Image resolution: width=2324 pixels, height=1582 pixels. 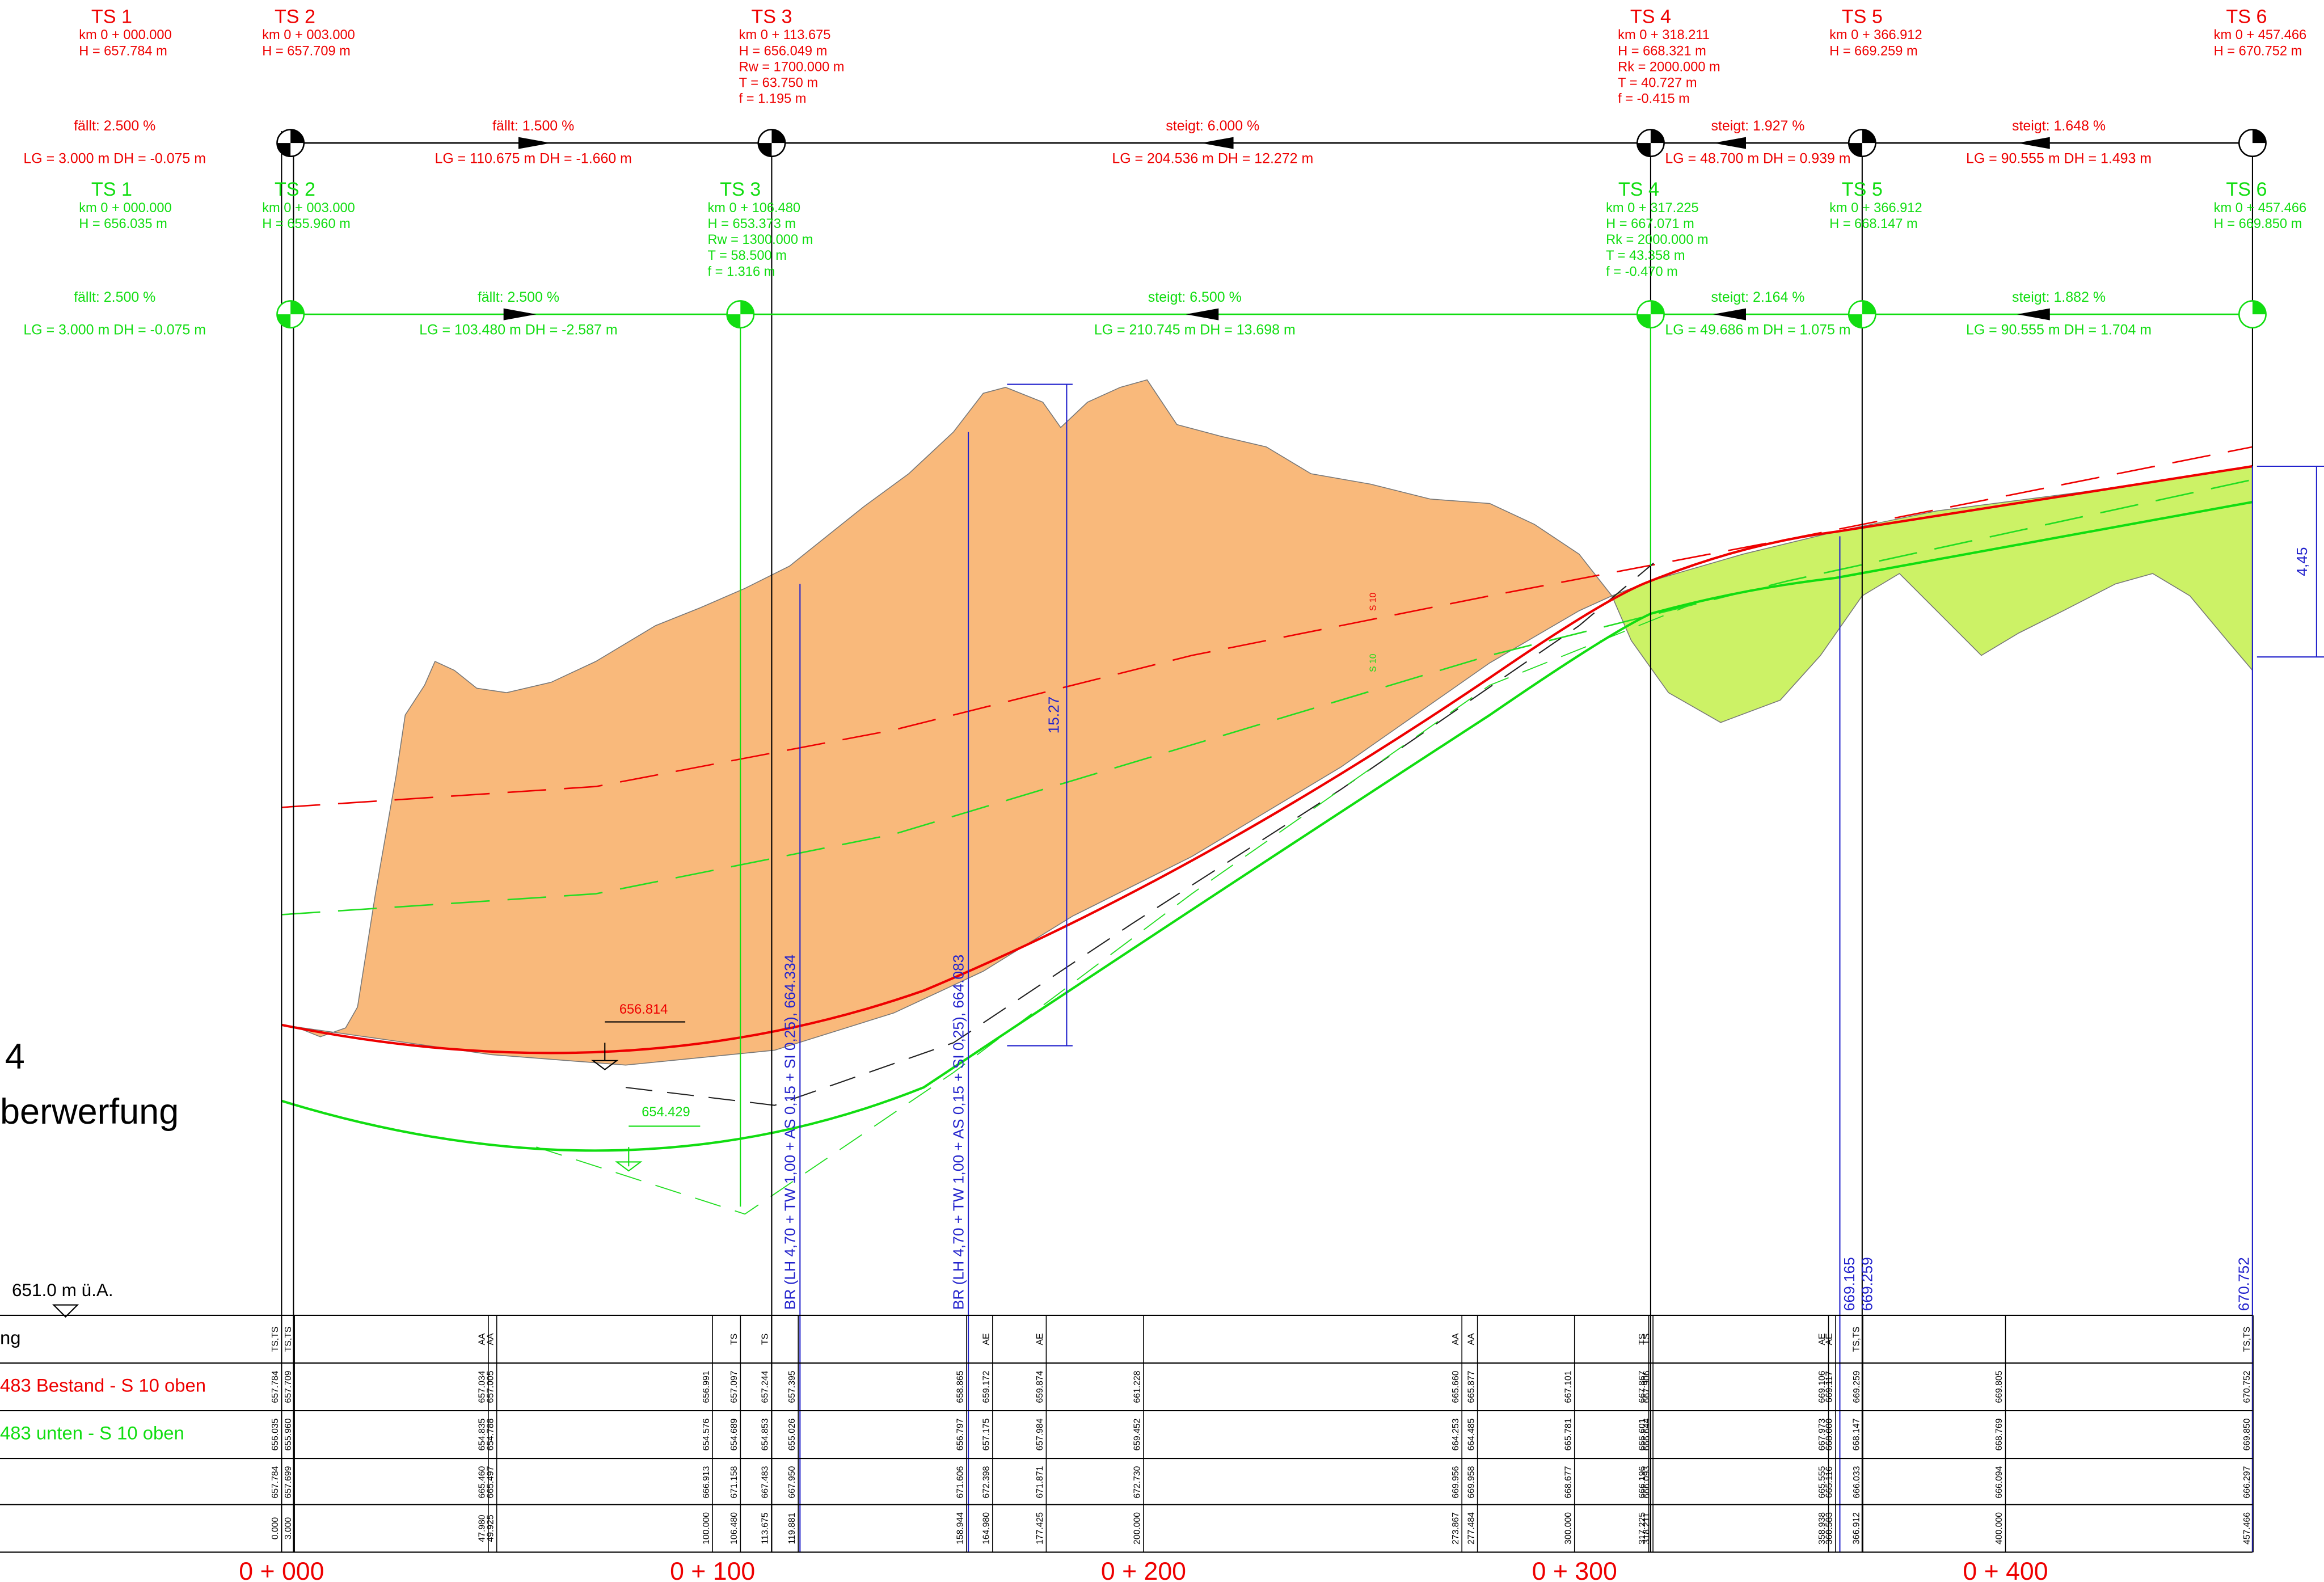 What do you see at coordinates (765, 1528) in the screenshot?
I see `table-cell: 113.675` at bounding box center [765, 1528].